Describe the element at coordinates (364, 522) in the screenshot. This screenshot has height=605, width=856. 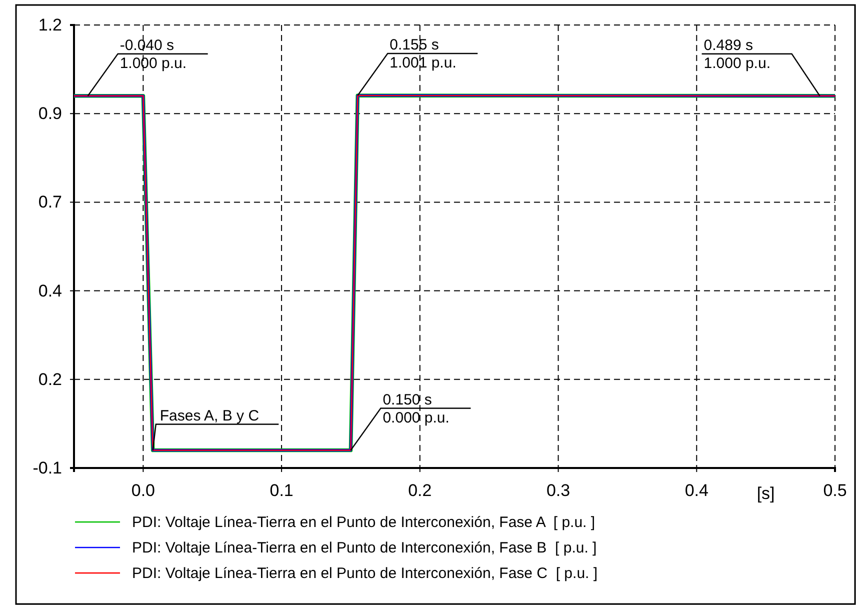
I see `legend-label: PDI: Voltaje Línea-Tierra en el Punto de Interconexión, Fase A [ p.u. ]` at that location.